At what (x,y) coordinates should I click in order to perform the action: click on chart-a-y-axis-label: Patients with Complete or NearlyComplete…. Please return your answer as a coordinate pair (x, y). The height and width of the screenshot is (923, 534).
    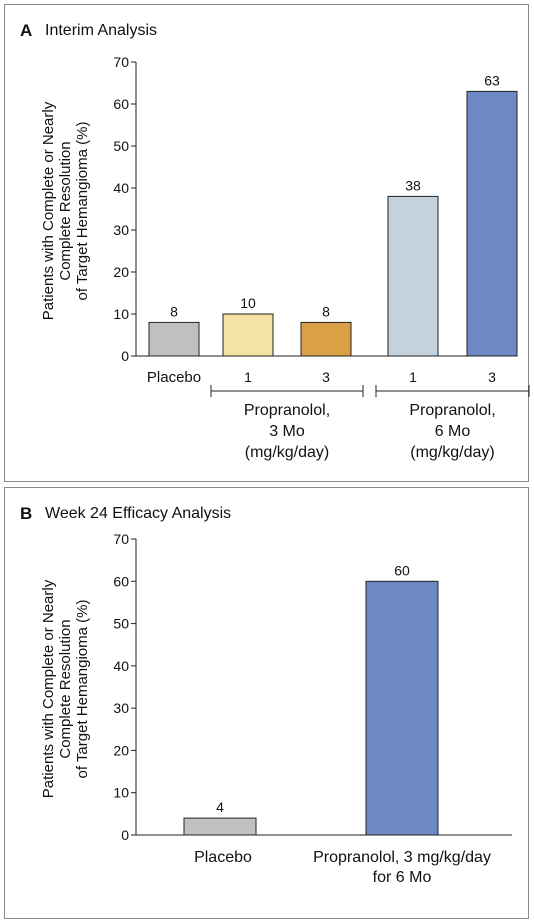
    Looking at the image, I should click on (65, 210).